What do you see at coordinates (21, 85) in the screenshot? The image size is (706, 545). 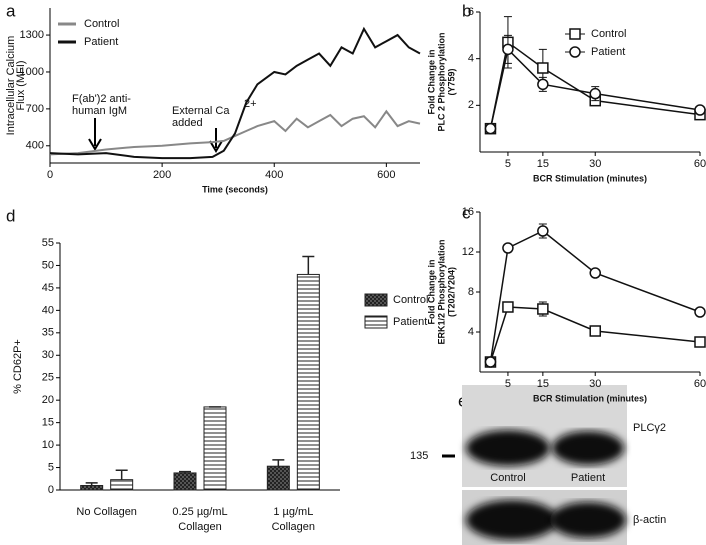 I see `y-axis-label: Flux (MFI)` at bounding box center [21, 85].